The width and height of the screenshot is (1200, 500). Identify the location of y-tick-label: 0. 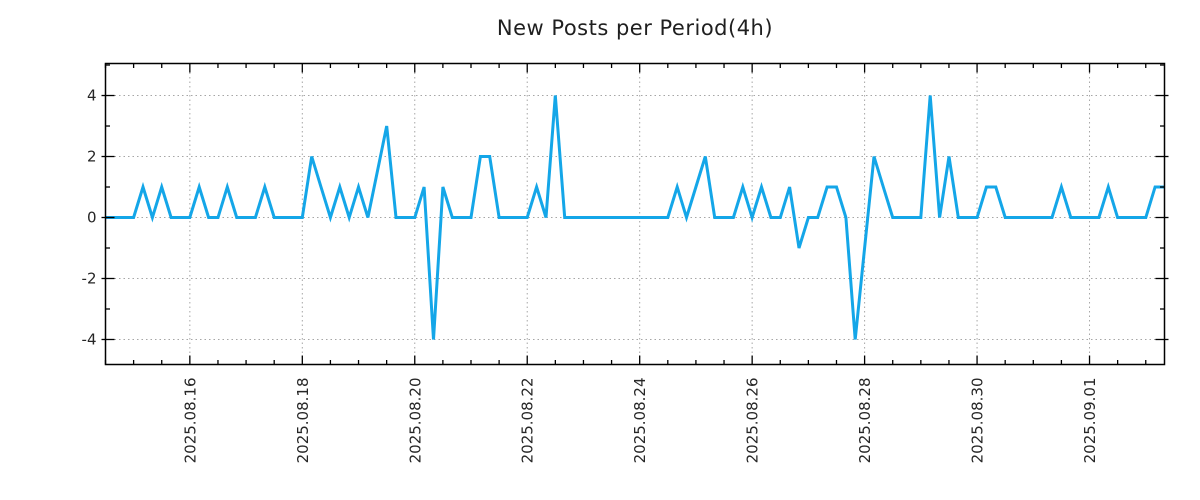
(92, 218).